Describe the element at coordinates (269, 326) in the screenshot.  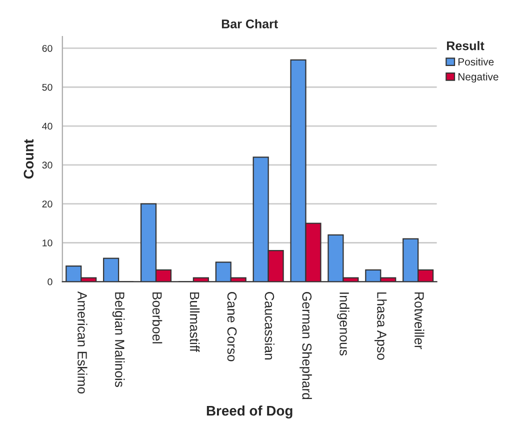
I see `x-tick-label: Caucassian` at that location.